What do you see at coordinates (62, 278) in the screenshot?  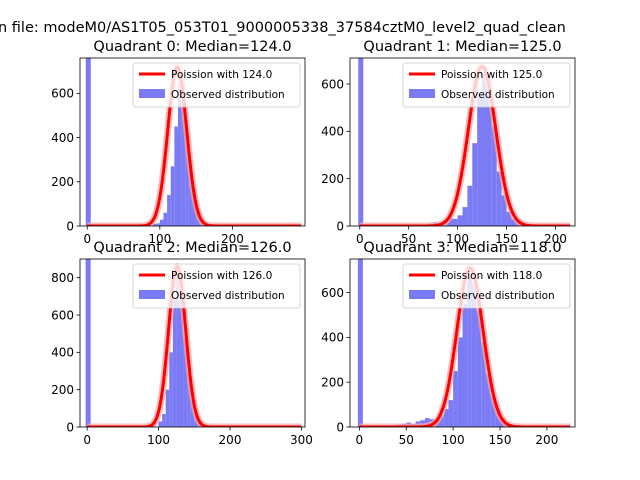 I see `y-tick-label: 800` at bounding box center [62, 278].